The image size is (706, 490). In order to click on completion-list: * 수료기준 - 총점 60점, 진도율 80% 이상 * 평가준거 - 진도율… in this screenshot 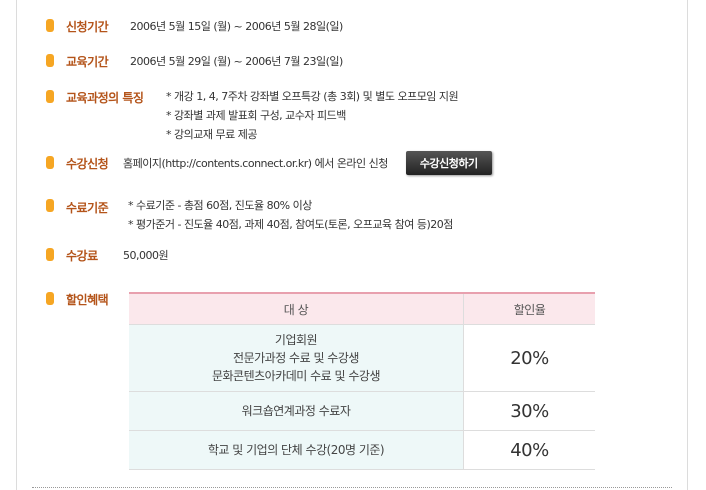, I will do `click(290, 215)`.